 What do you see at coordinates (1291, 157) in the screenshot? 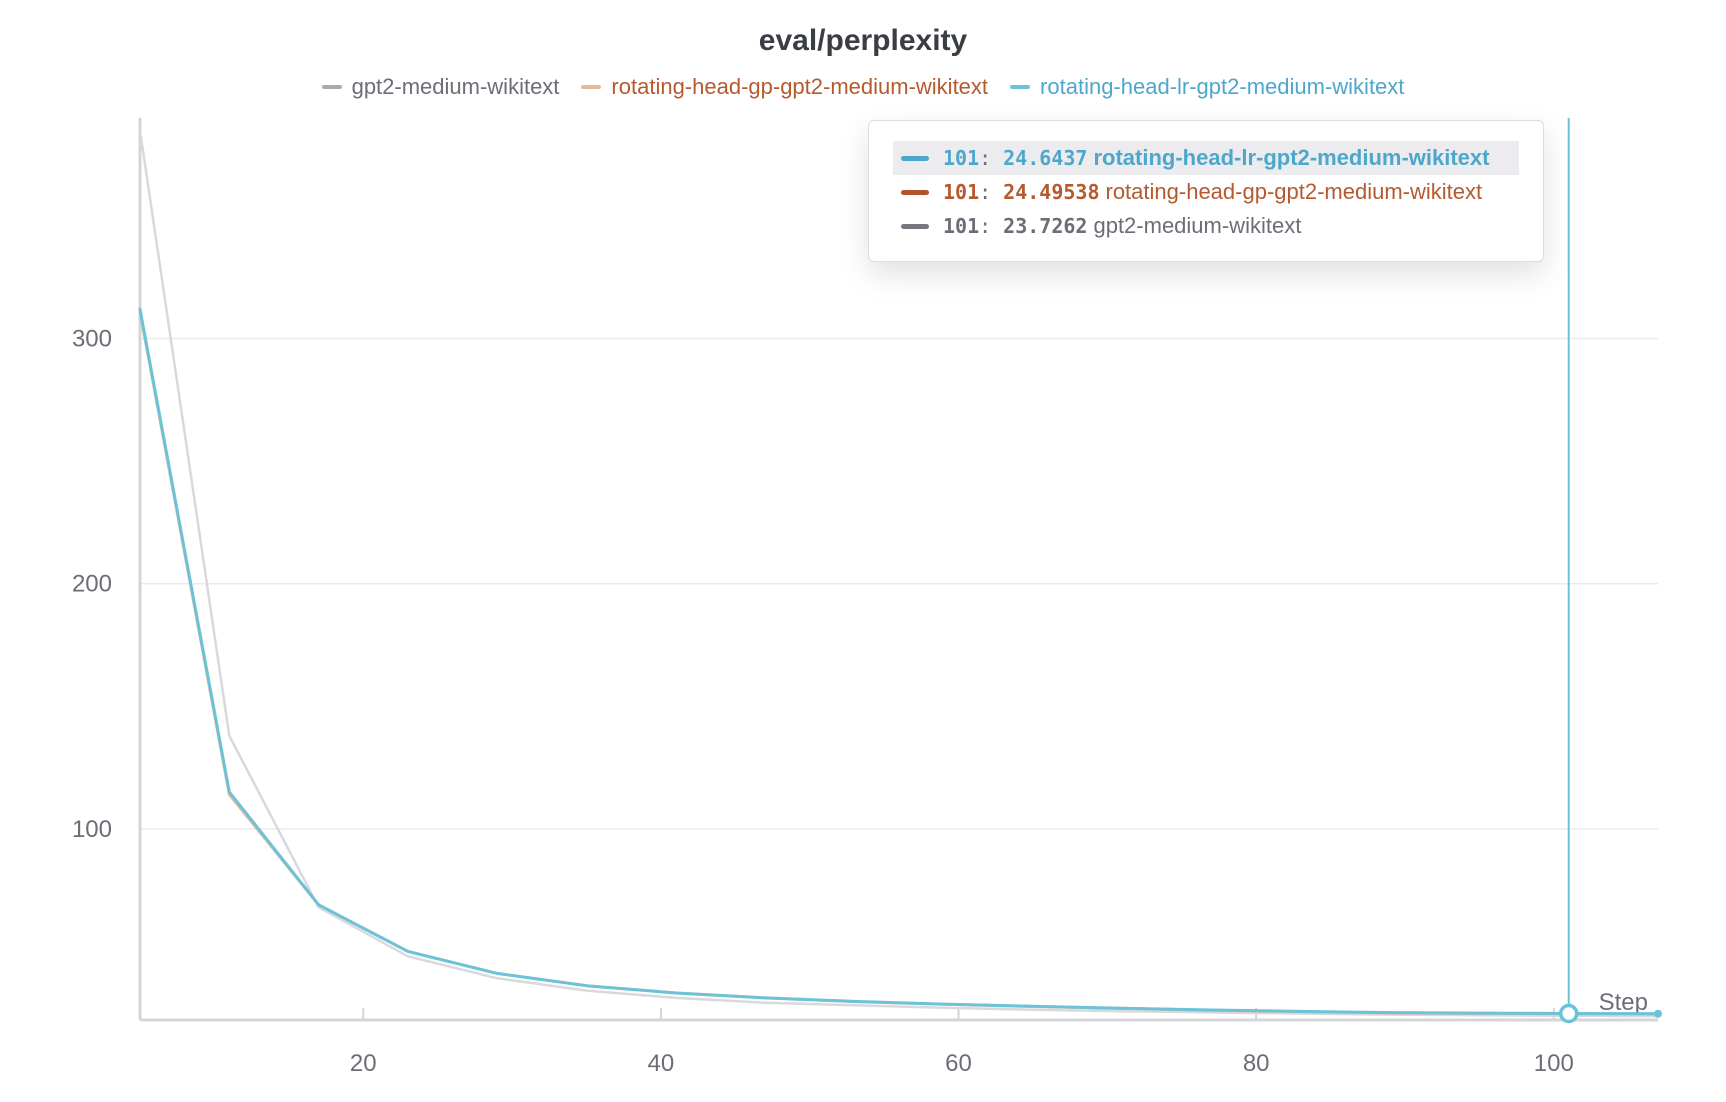
I see `tooltip-series-name: rotating-head-lr-gpt2-medium-wikitext` at bounding box center [1291, 157].